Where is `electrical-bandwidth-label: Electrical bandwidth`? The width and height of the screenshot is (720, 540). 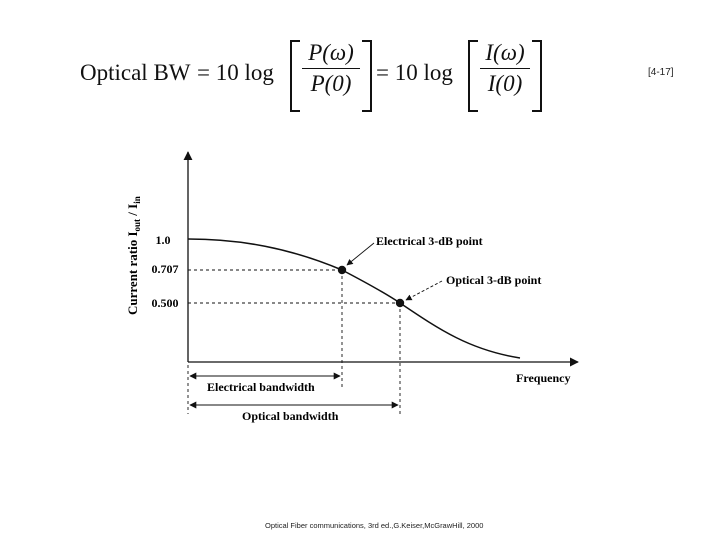
electrical-bandwidth-label: Electrical bandwidth is located at coordinates (261, 387).